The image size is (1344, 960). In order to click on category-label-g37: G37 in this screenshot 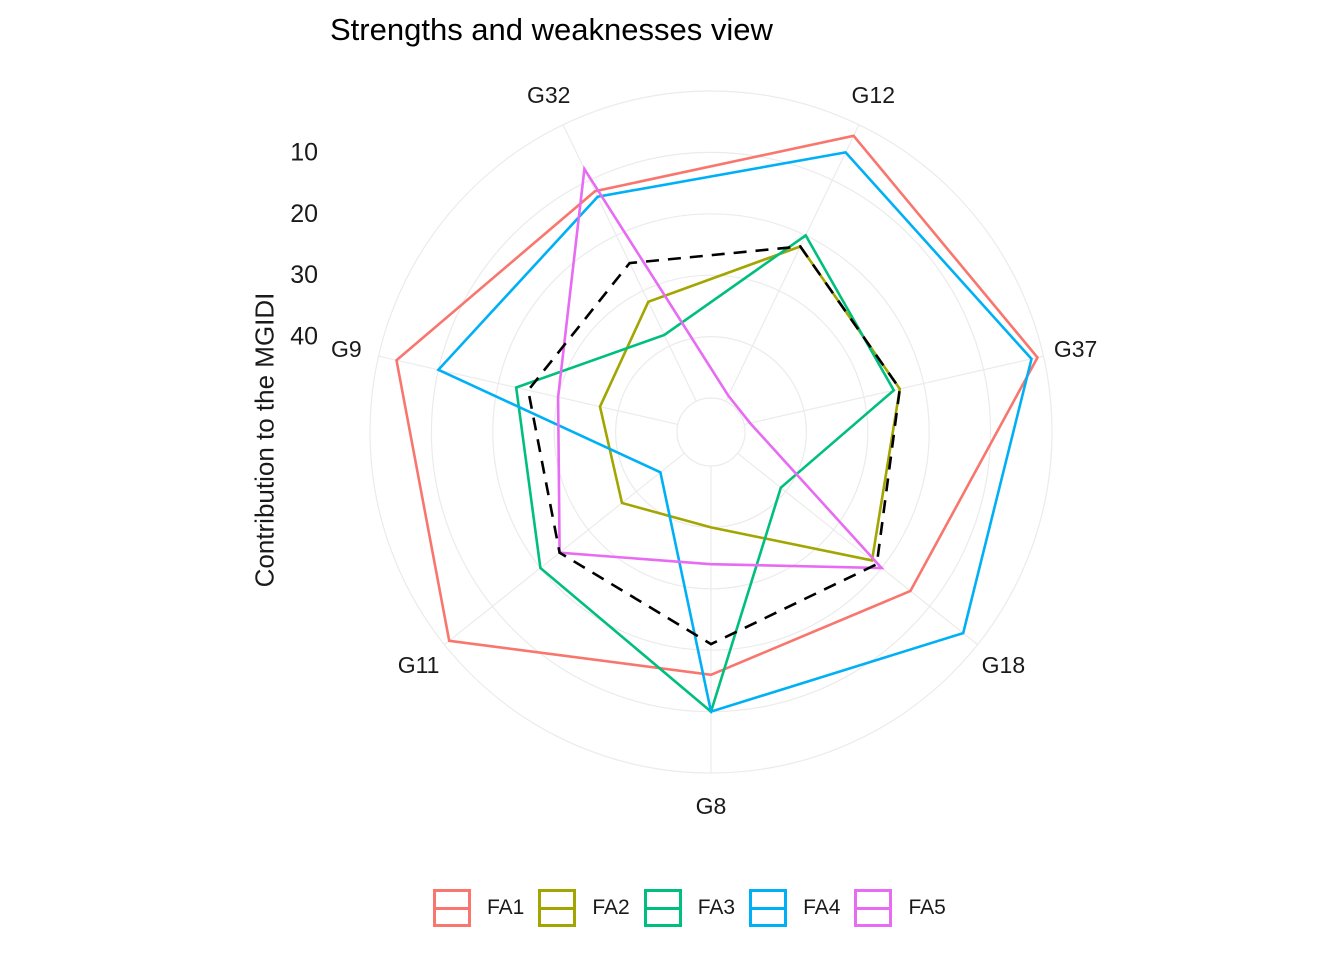, I will do `click(1075, 349)`.